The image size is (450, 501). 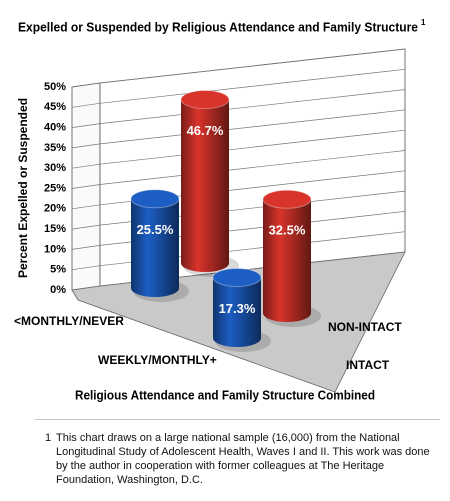 I want to click on value-label: 17.3%, so click(x=237, y=308).